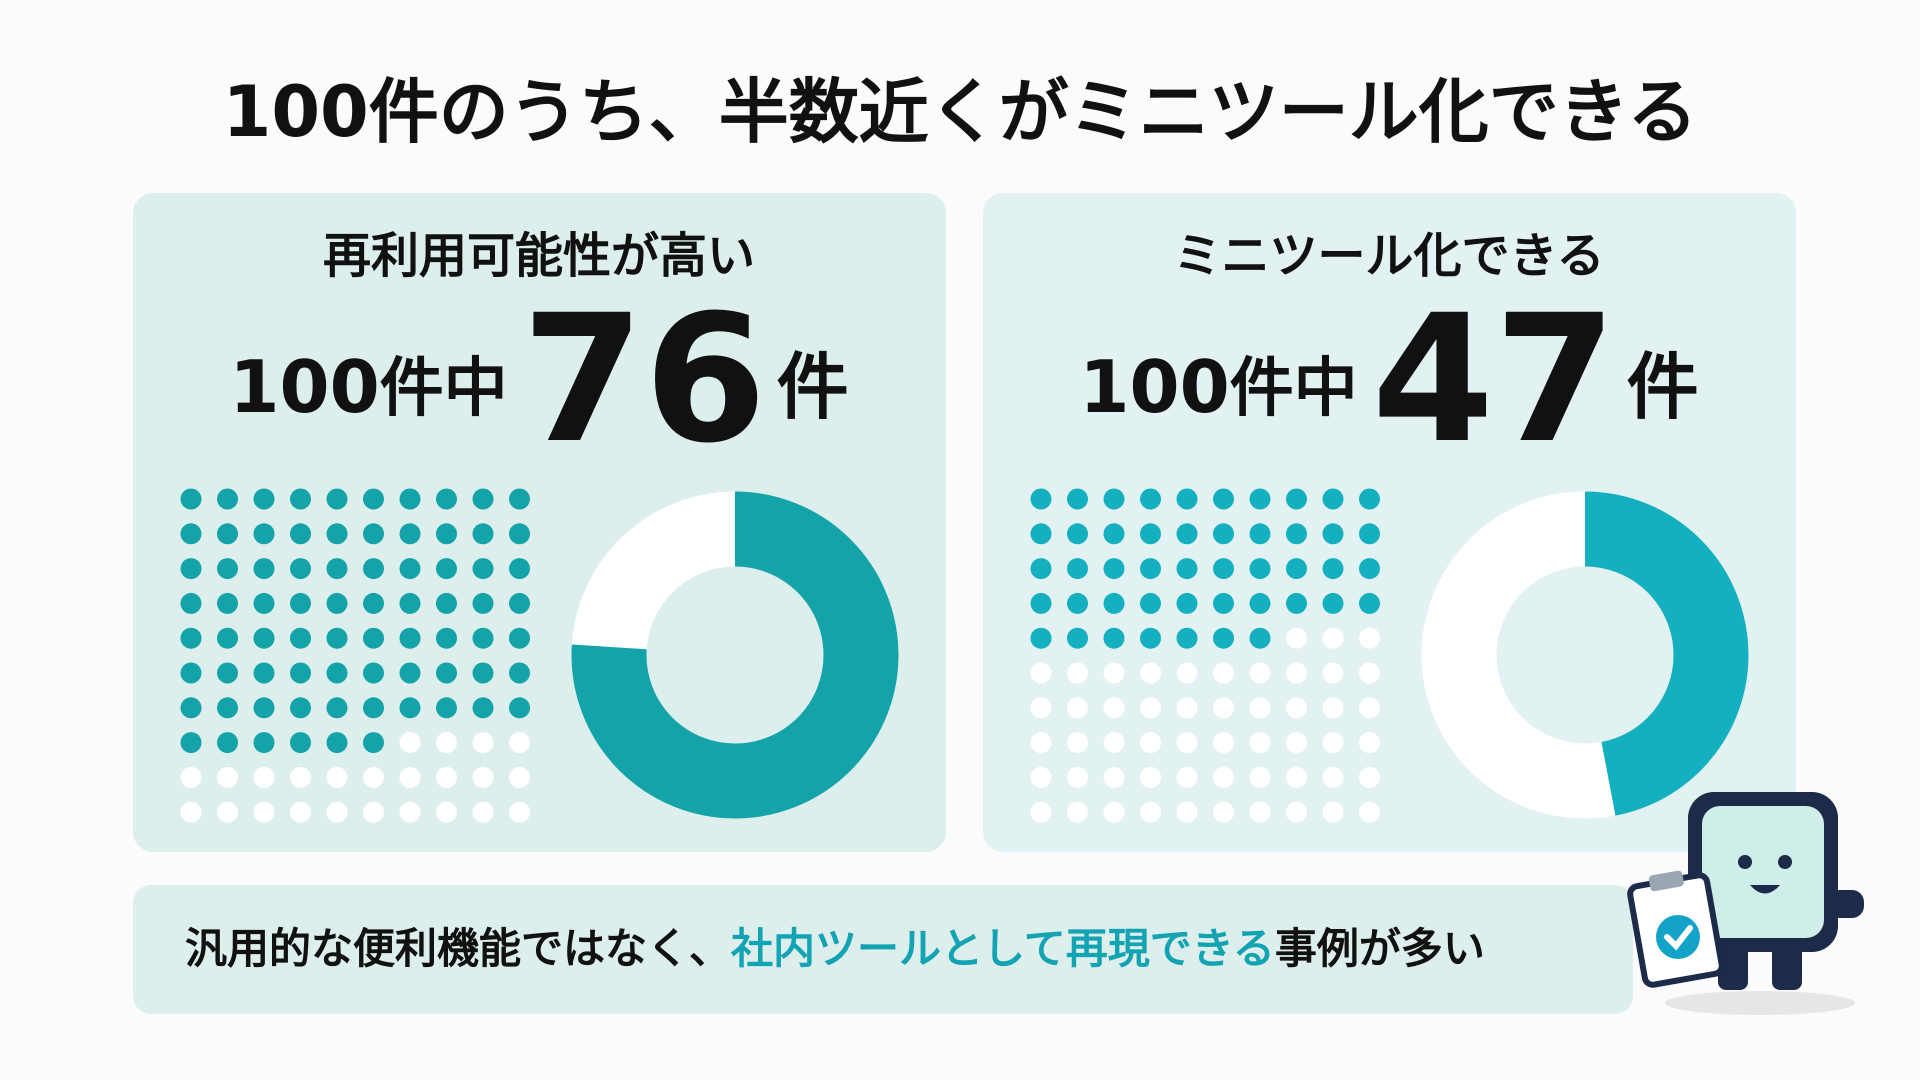  I want to click on check-circle, so click(1678, 937).